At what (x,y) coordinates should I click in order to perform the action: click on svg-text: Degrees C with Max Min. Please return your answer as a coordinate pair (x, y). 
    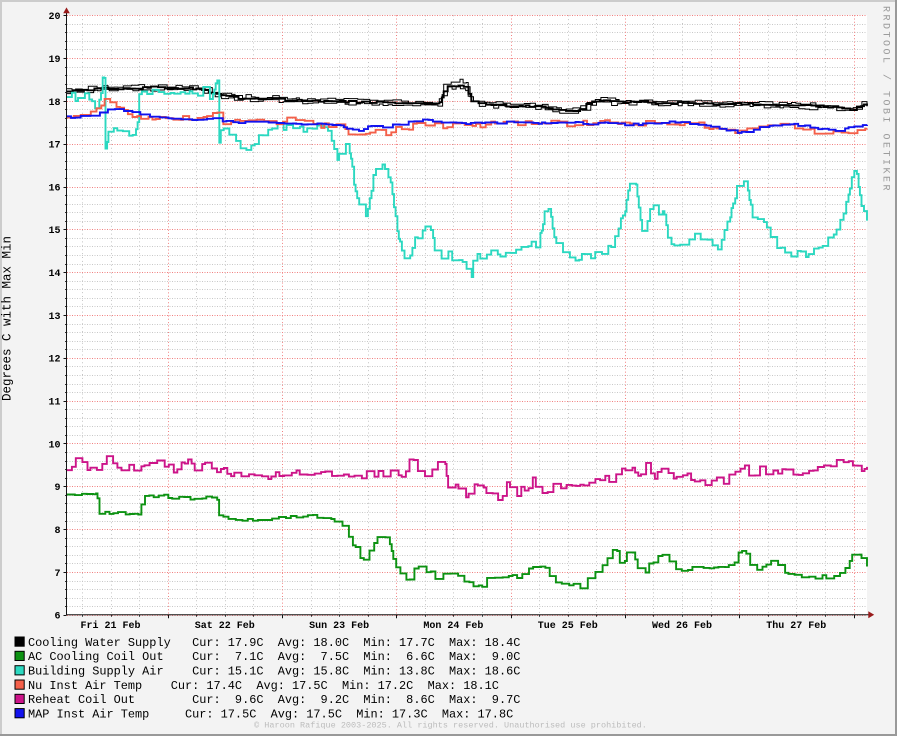
    Looking at the image, I should click on (8, 318).